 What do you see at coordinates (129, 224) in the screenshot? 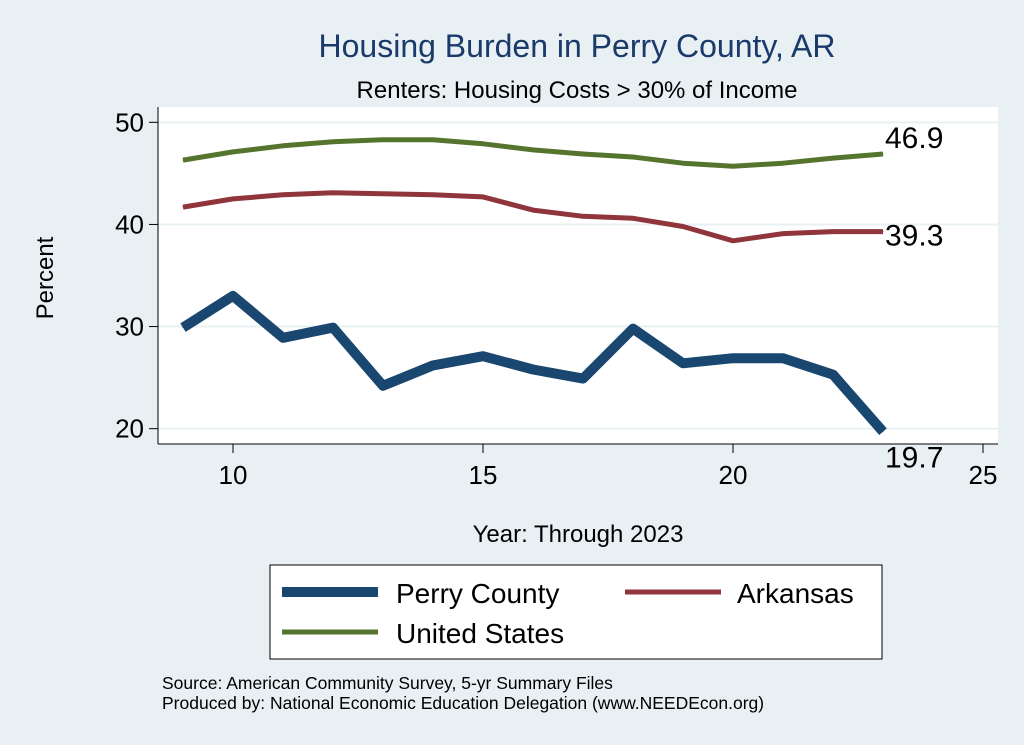
I see `y-tick-label-40: 40` at bounding box center [129, 224].